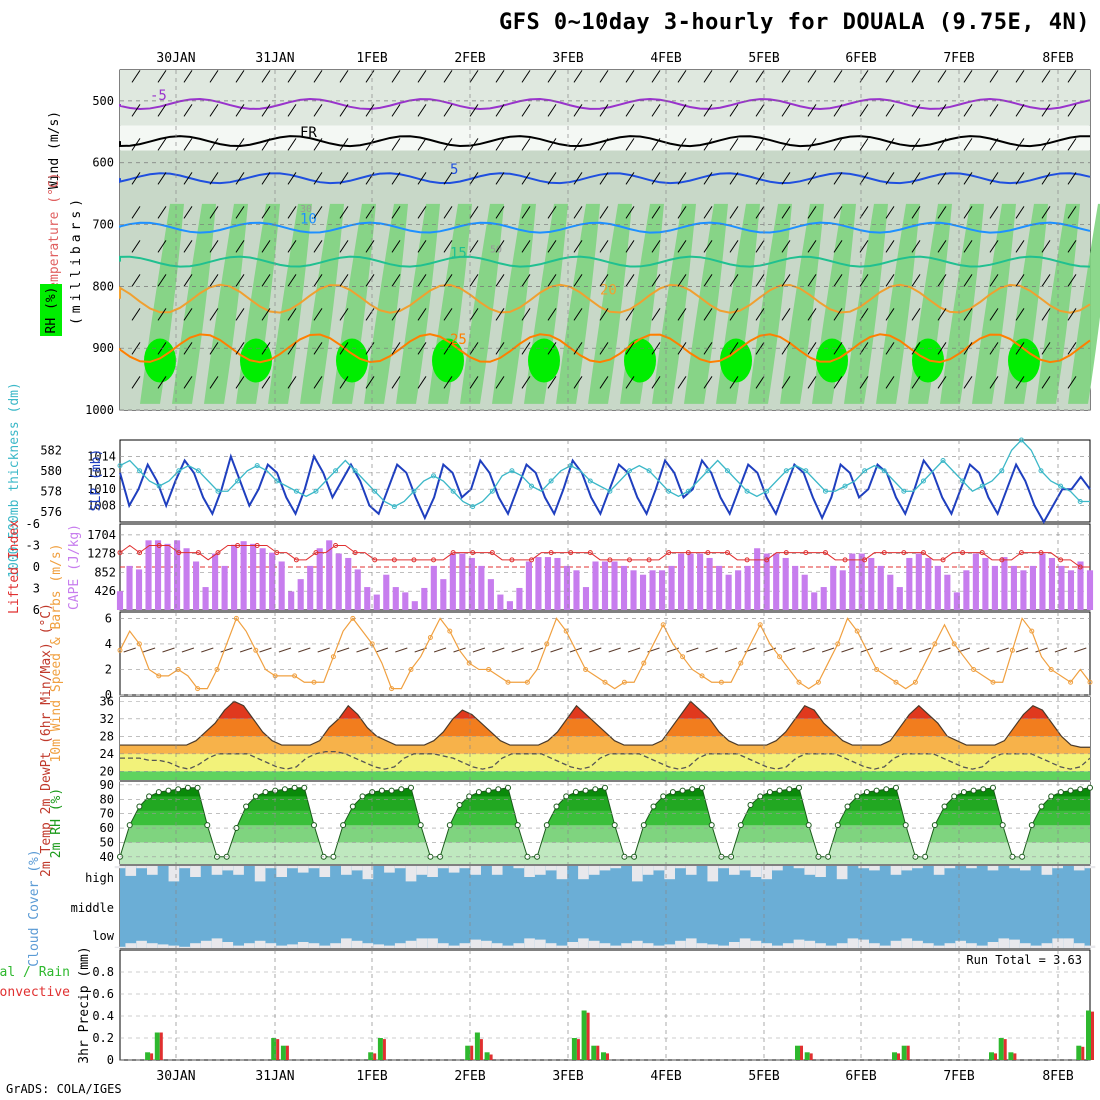 The height and width of the screenshot is (1100, 1100). What do you see at coordinates (99, 410) in the screenshot?
I see `pressure-tick: 1000` at bounding box center [99, 410].